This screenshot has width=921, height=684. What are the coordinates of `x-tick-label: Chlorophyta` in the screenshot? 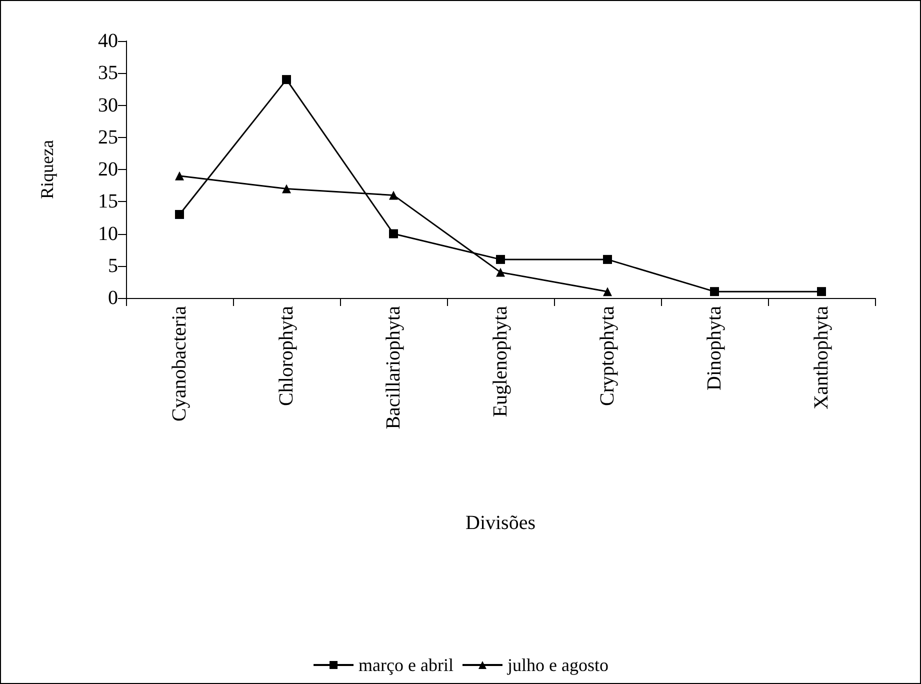 It's located at (287, 356).